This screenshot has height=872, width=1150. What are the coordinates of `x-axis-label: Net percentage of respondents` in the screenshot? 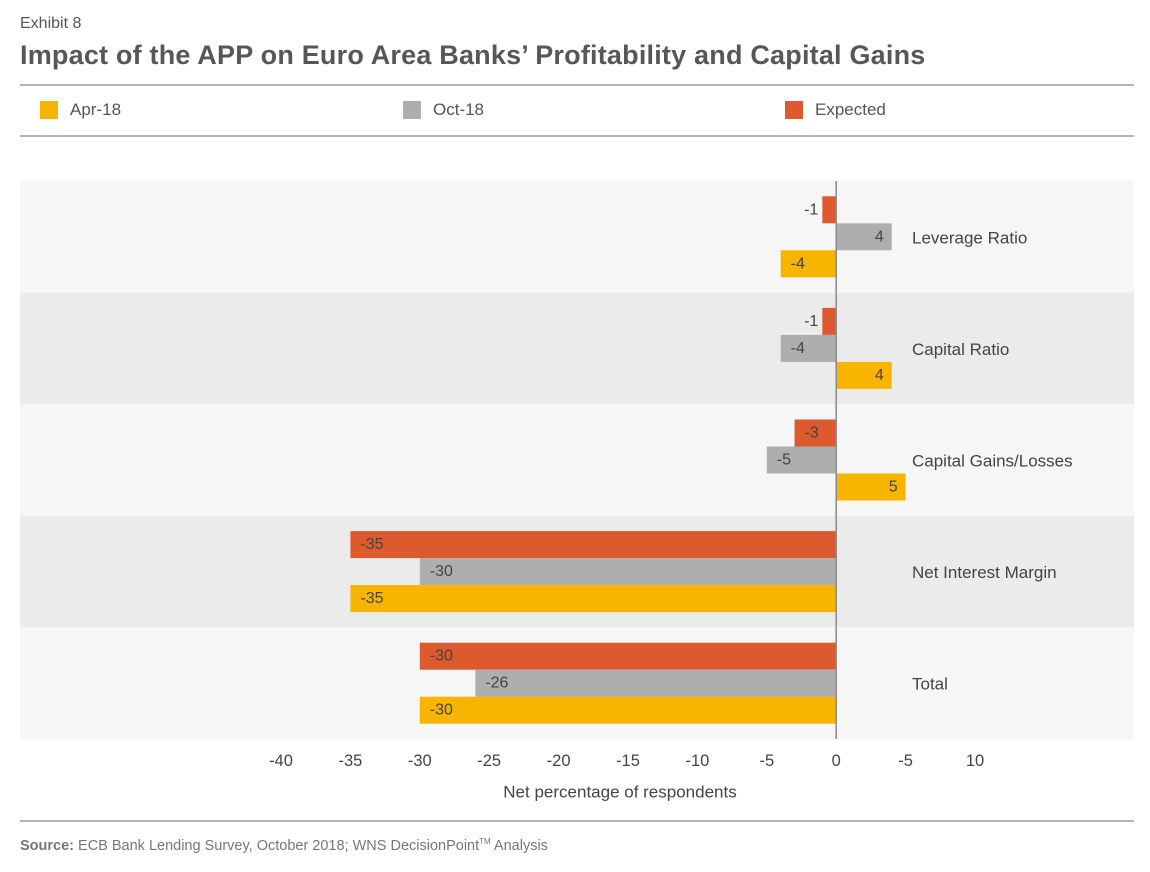 It's located at (619, 792).